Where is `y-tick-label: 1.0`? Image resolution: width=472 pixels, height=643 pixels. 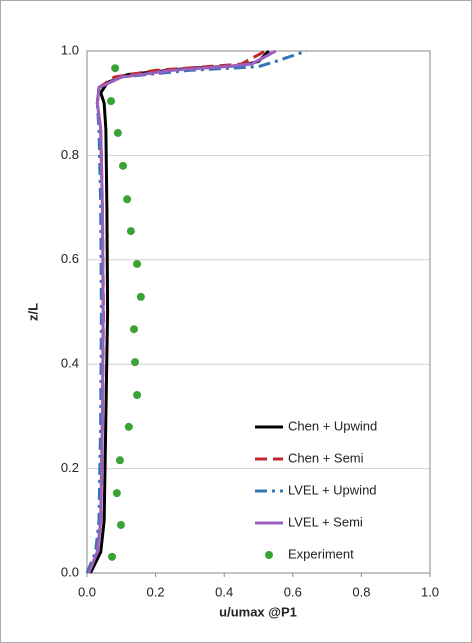
y-tick-label: 1.0 is located at coordinates (70, 49).